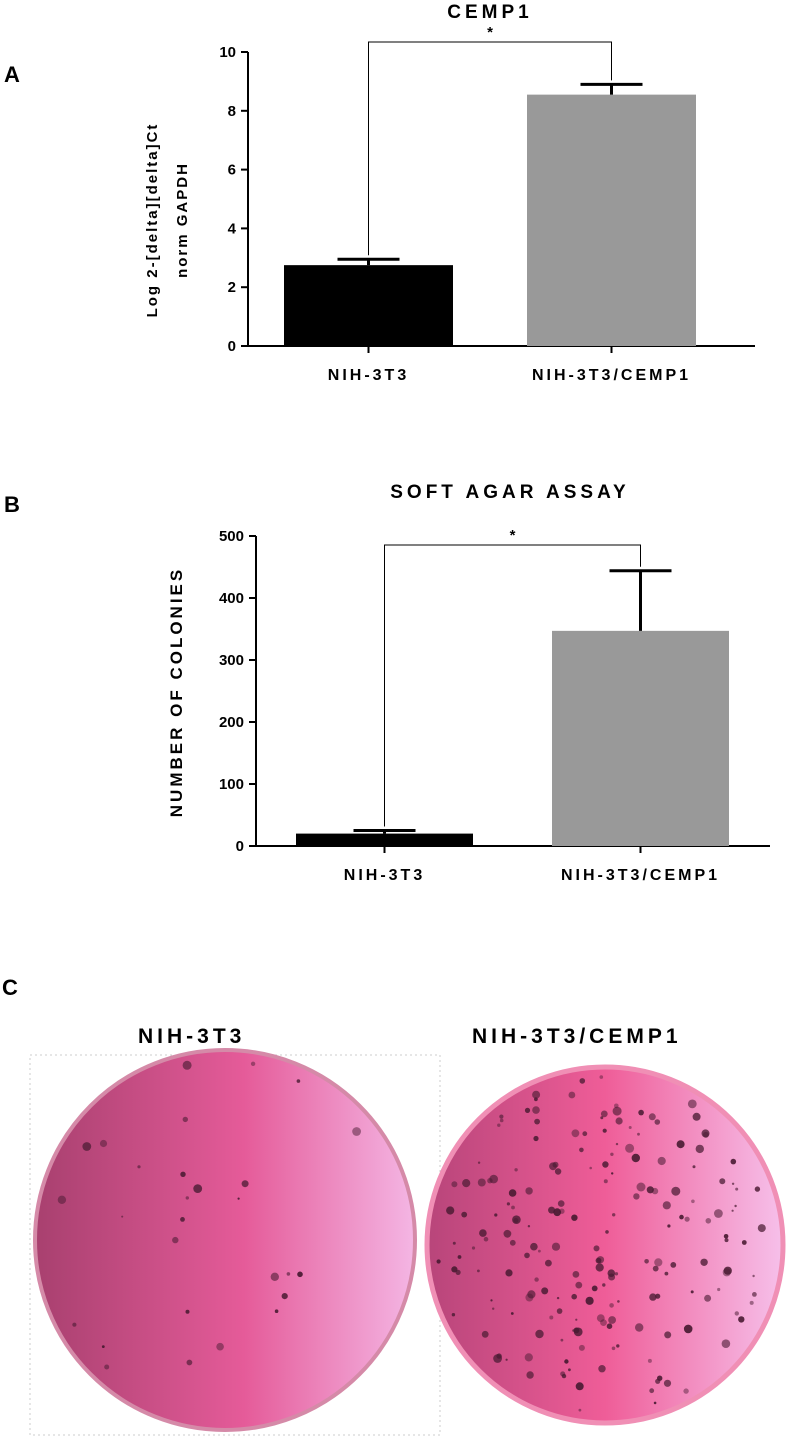  I want to click on left-plate, so click(225, 1240).